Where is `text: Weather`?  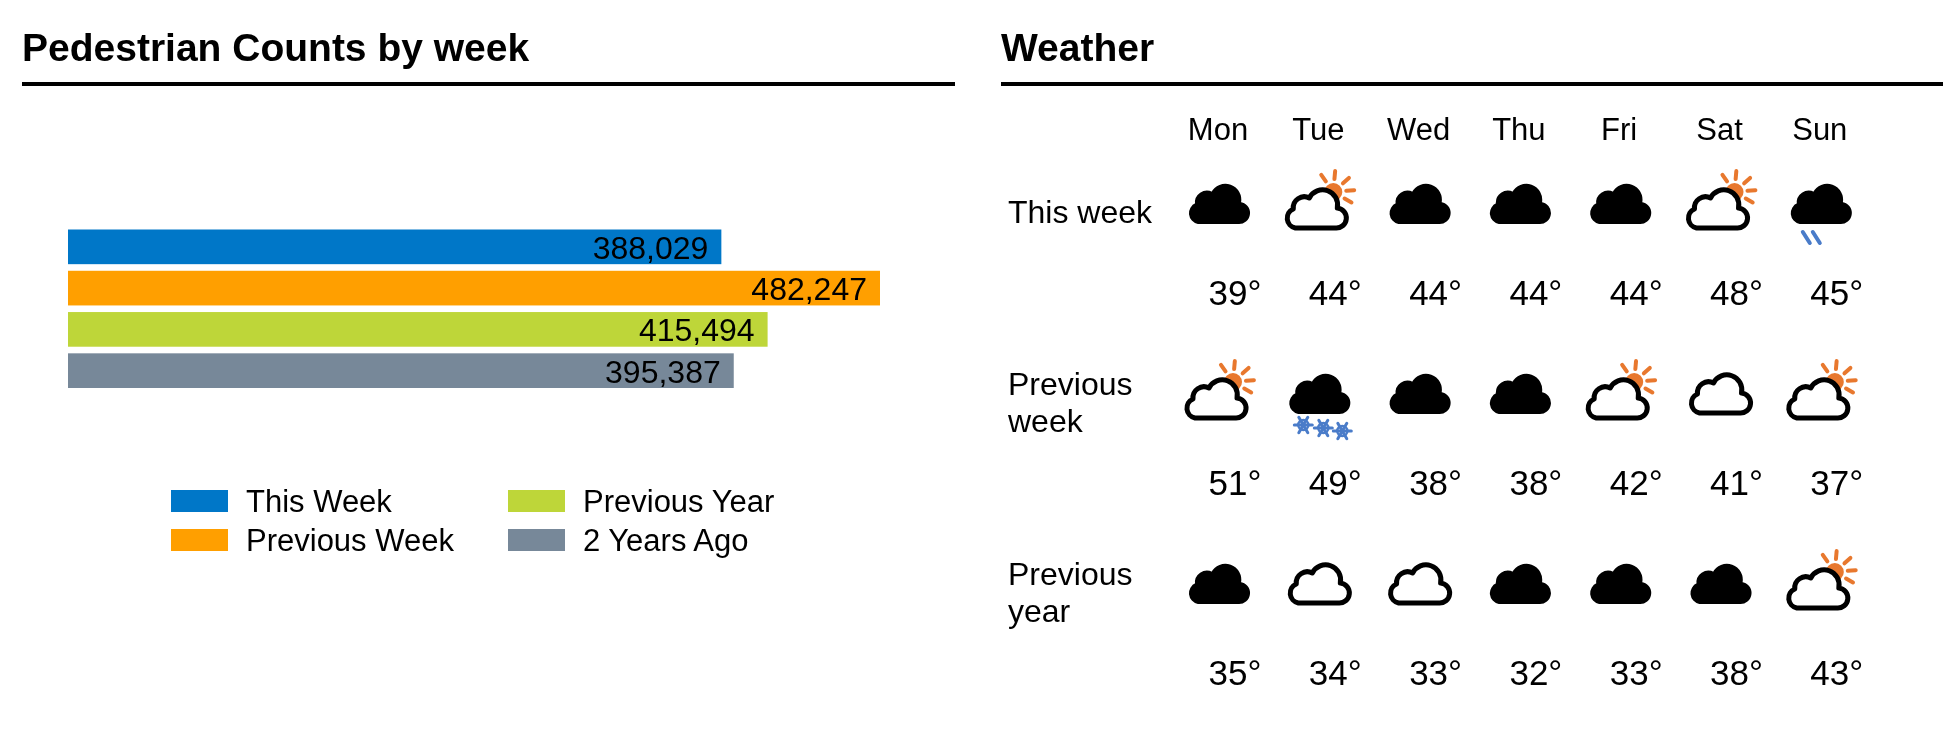
text: Weather is located at coordinates (1078, 47).